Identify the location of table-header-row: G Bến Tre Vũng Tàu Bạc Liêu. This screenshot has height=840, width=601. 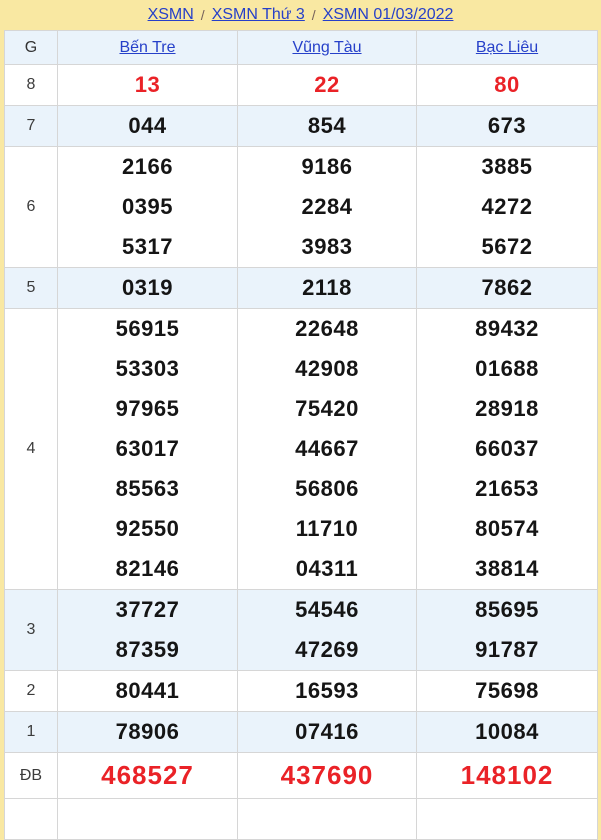
(301, 47).